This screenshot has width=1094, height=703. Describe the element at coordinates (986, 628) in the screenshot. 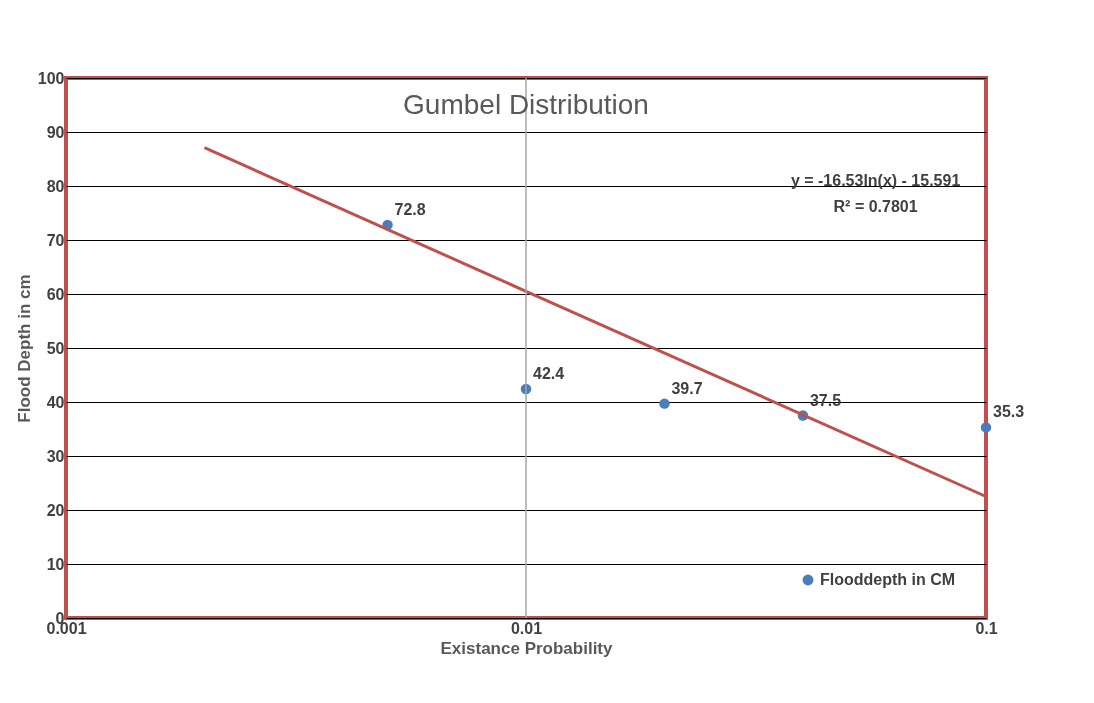

I see `x-tick-label: 0.1` at that location.